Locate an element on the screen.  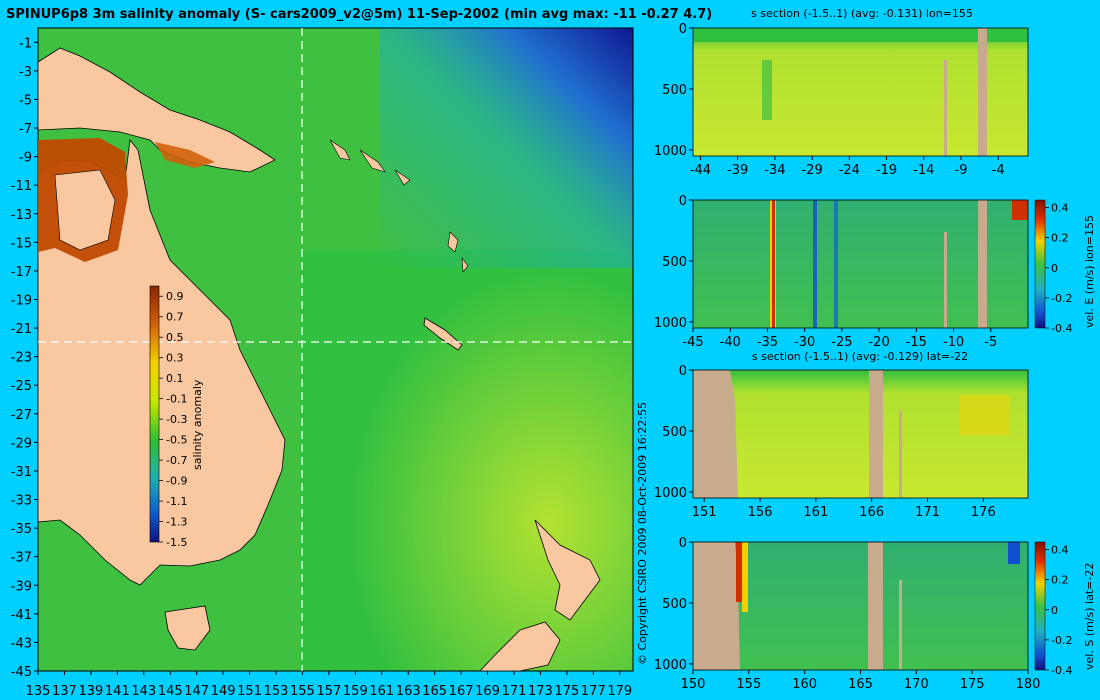
new-zealand-south is located at coordinates (520, 646).